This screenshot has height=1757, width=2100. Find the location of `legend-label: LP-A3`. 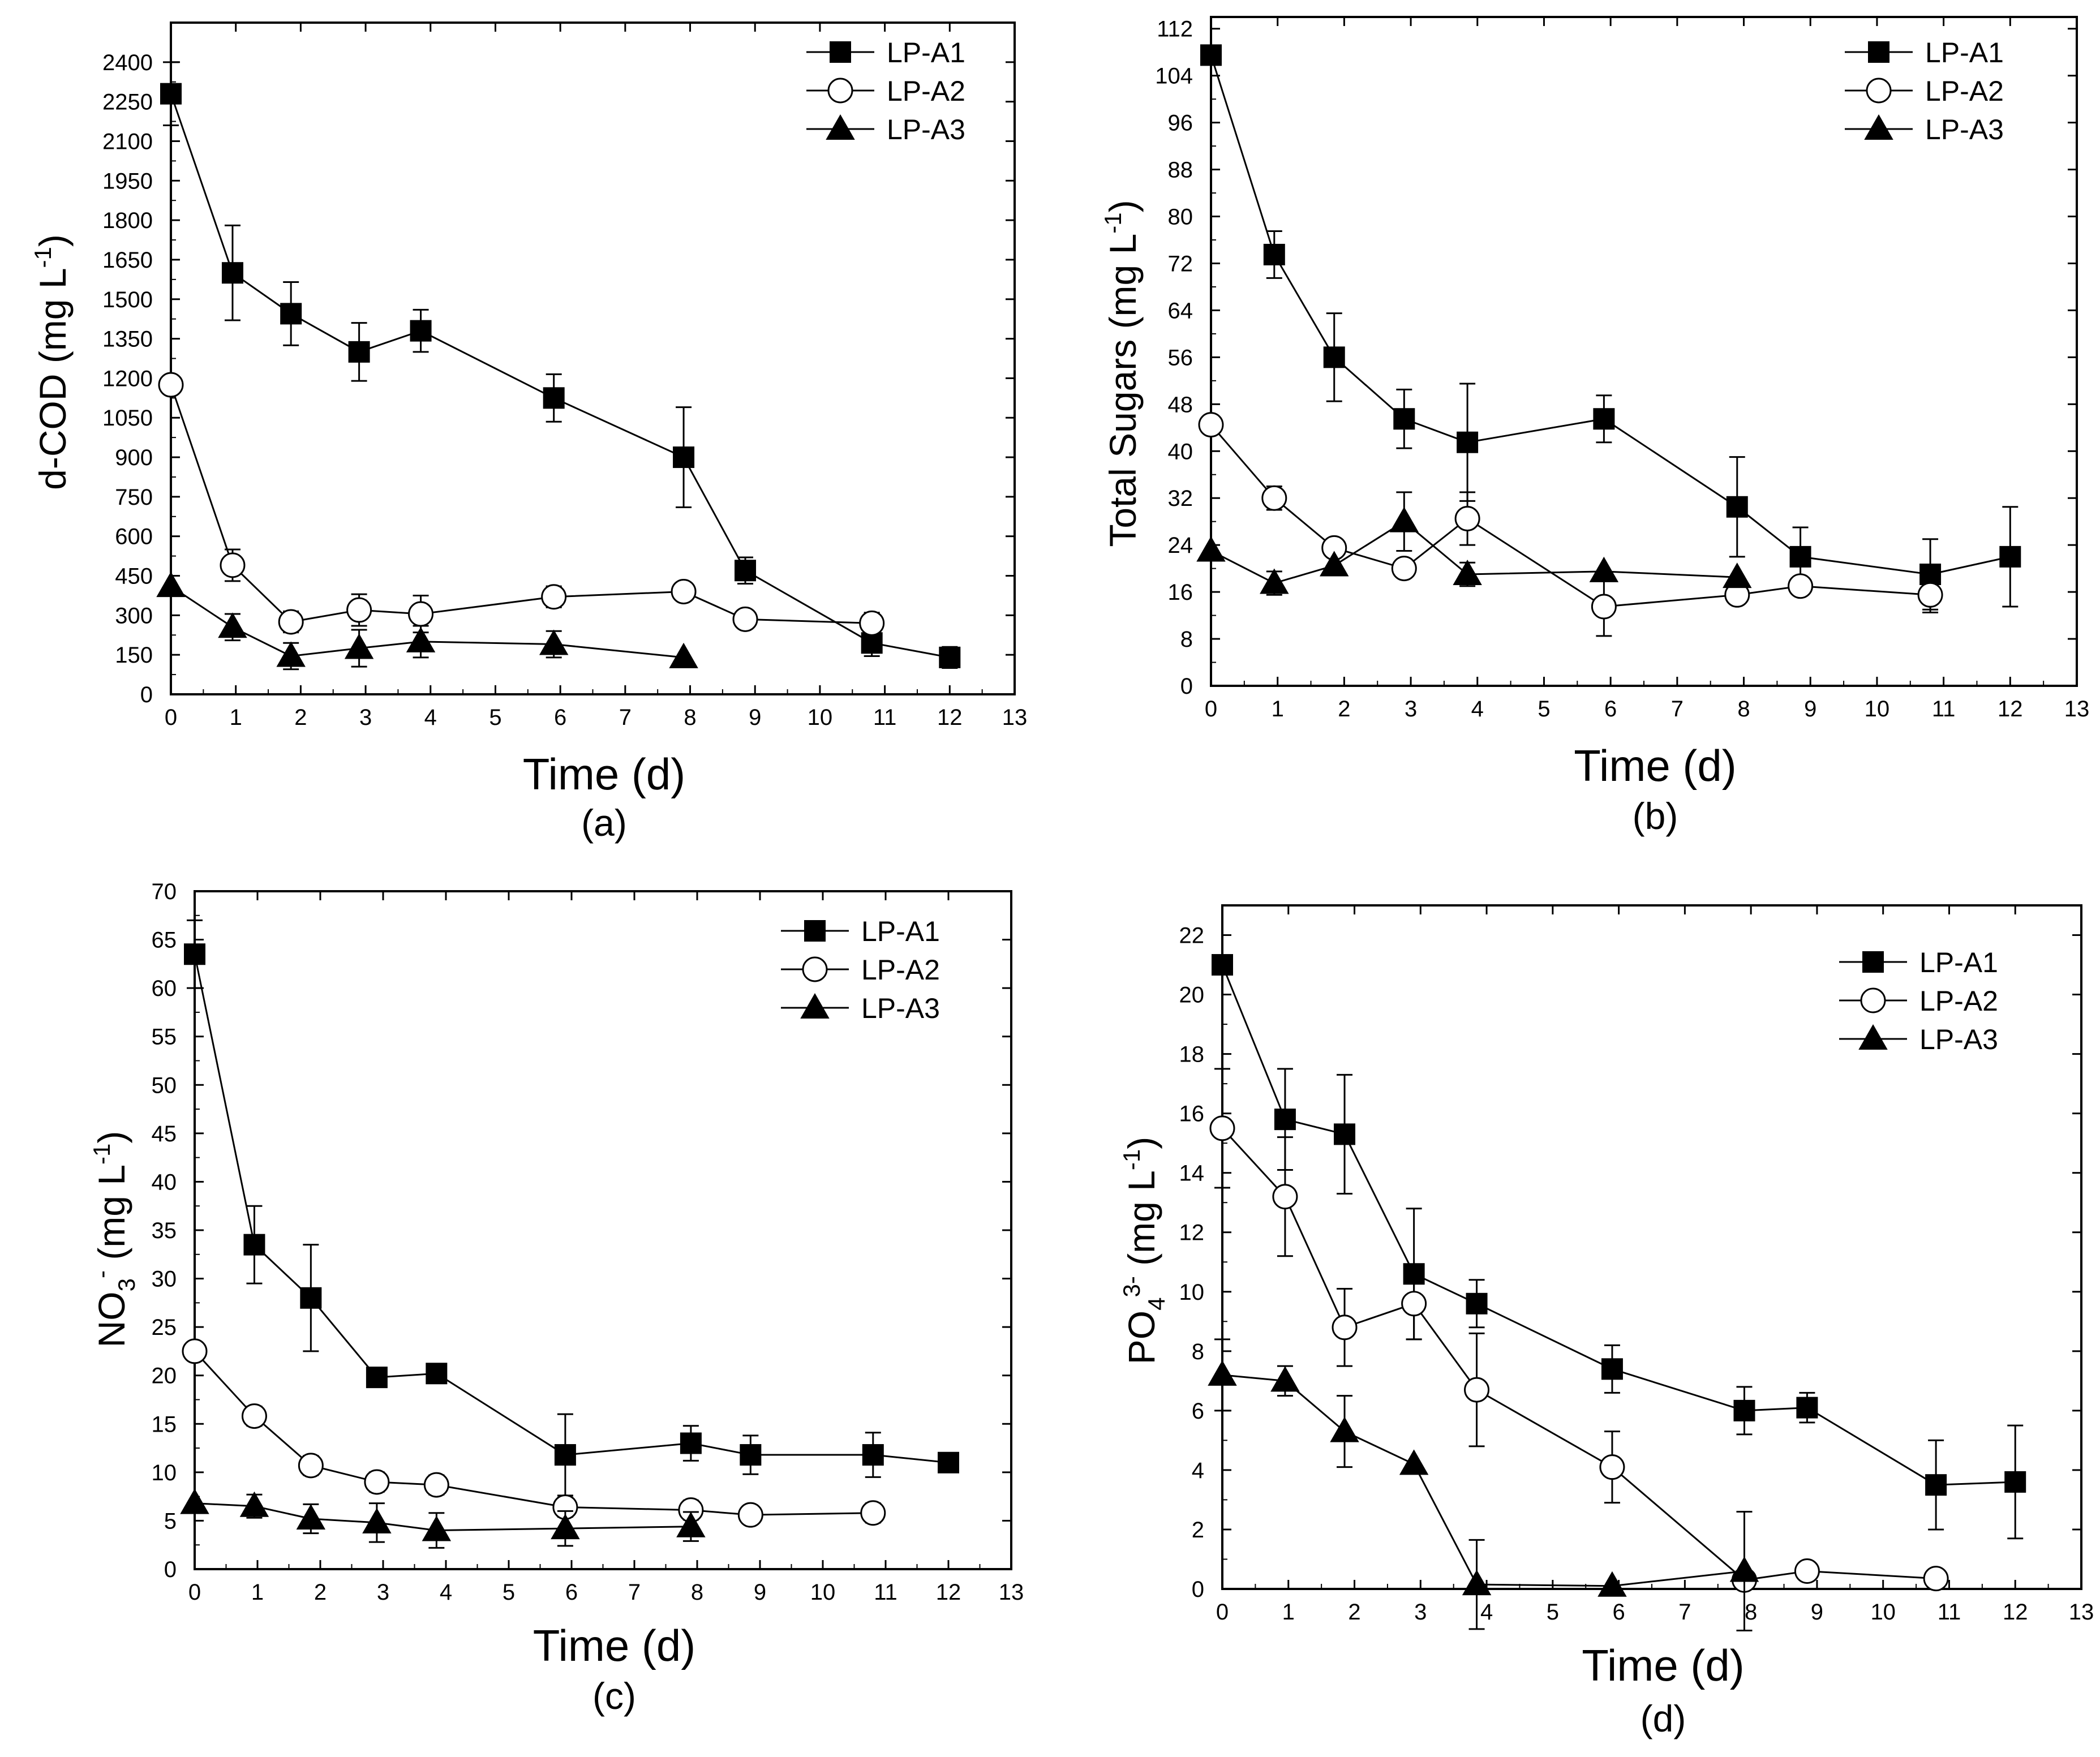

legend-label: LP-A3 is located at coordinates (926, 129).